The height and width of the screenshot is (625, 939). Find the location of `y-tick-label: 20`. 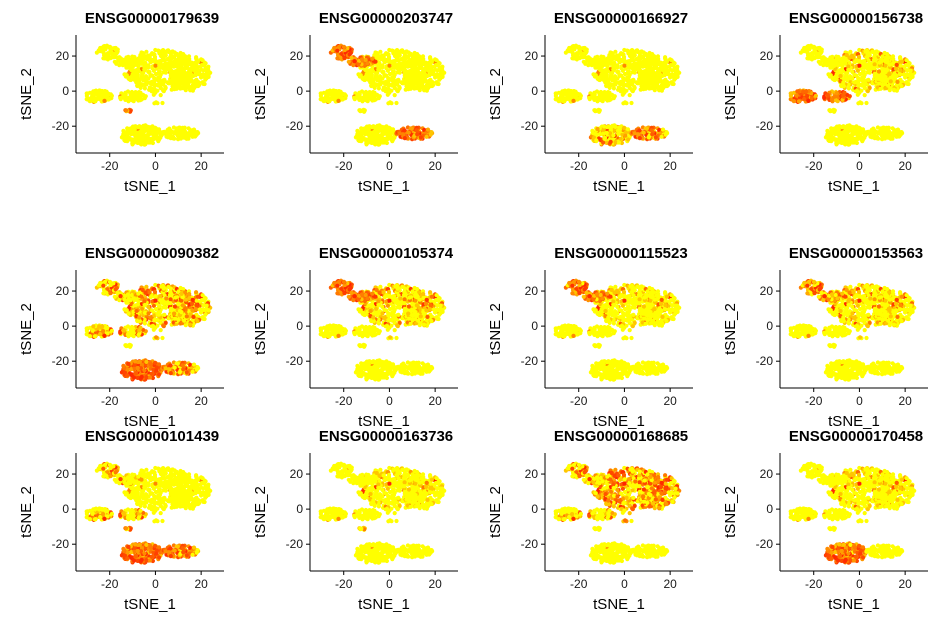

y-tick-label: 20 is located at coordinates (63, 56).